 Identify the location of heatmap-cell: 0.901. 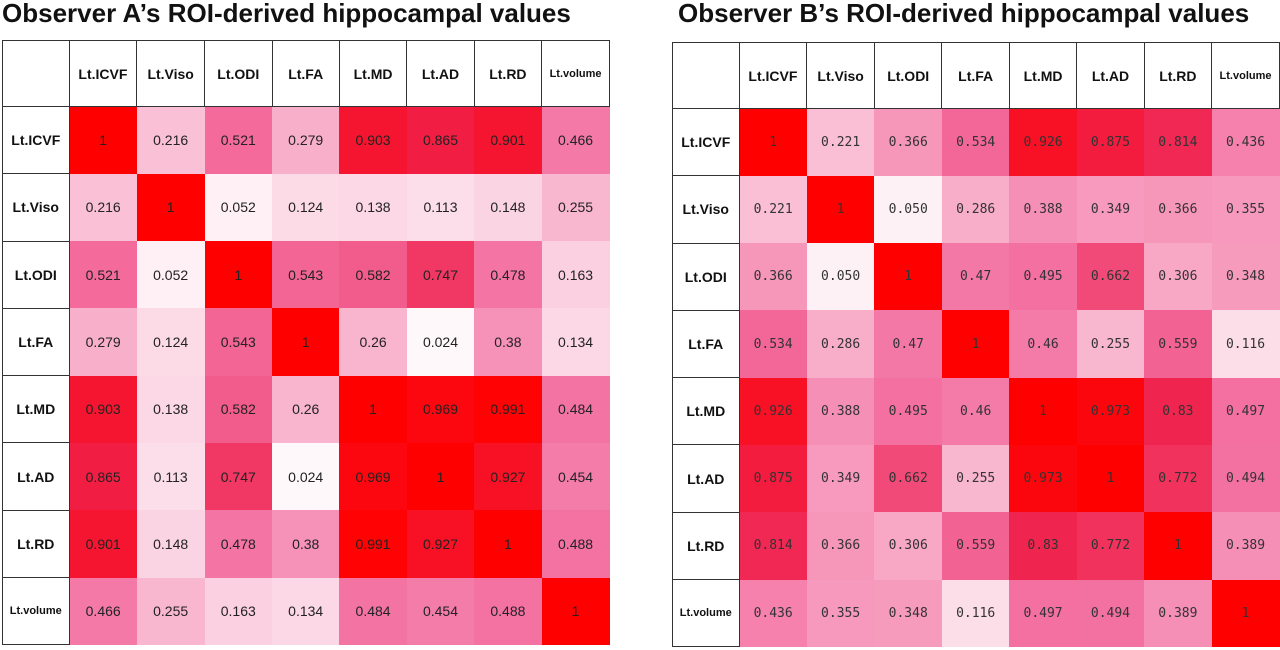
(103, 544).